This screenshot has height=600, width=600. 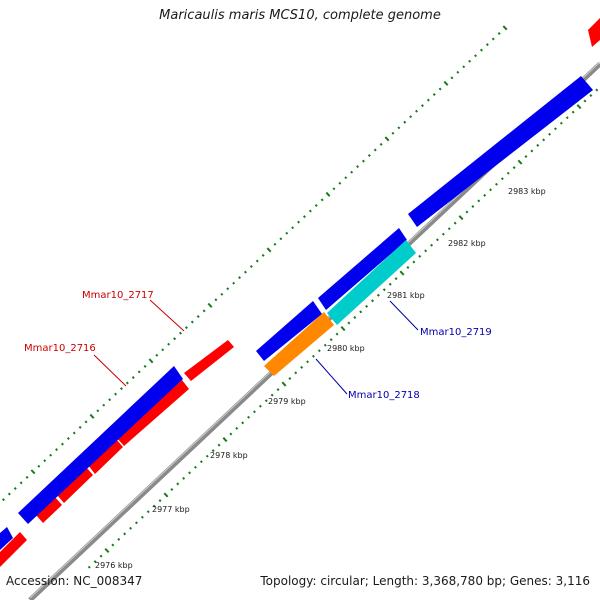 What do you see at coordinates (13, 549) in the screenshot?
I see `cds-red-e` at bounding box center [13, 549].